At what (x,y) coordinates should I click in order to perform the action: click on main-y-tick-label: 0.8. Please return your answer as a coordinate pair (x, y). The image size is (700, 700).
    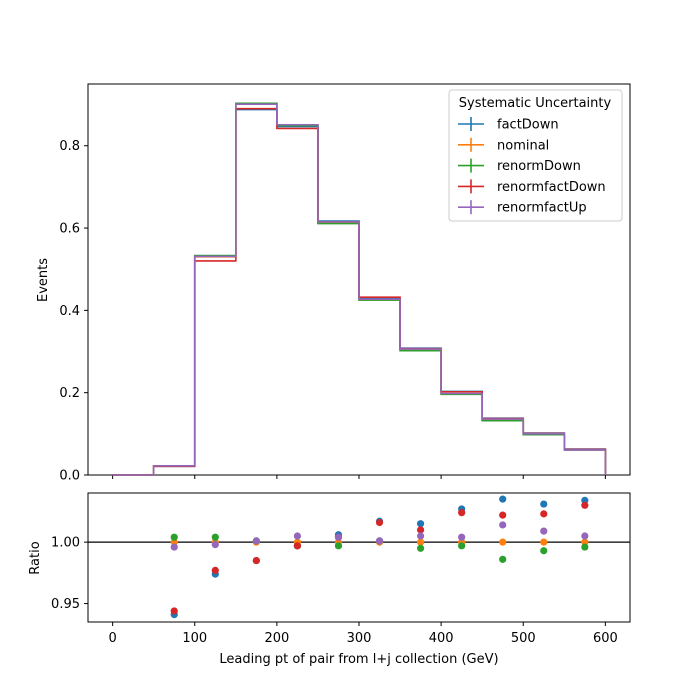
    Looking at the image, I should click on (69, 146).